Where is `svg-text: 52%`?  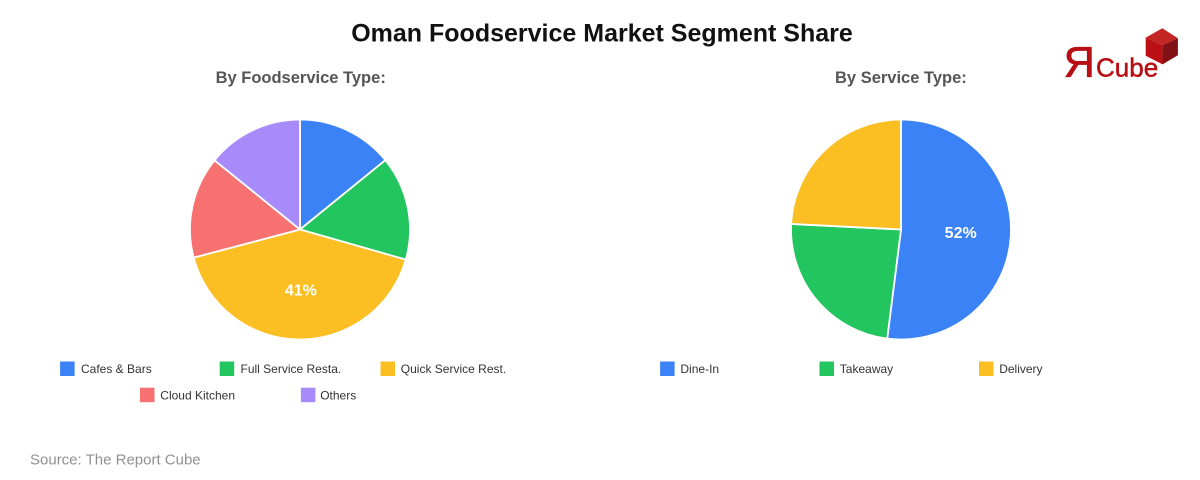 svg-text: 52% is located at coordinates (961, 233).